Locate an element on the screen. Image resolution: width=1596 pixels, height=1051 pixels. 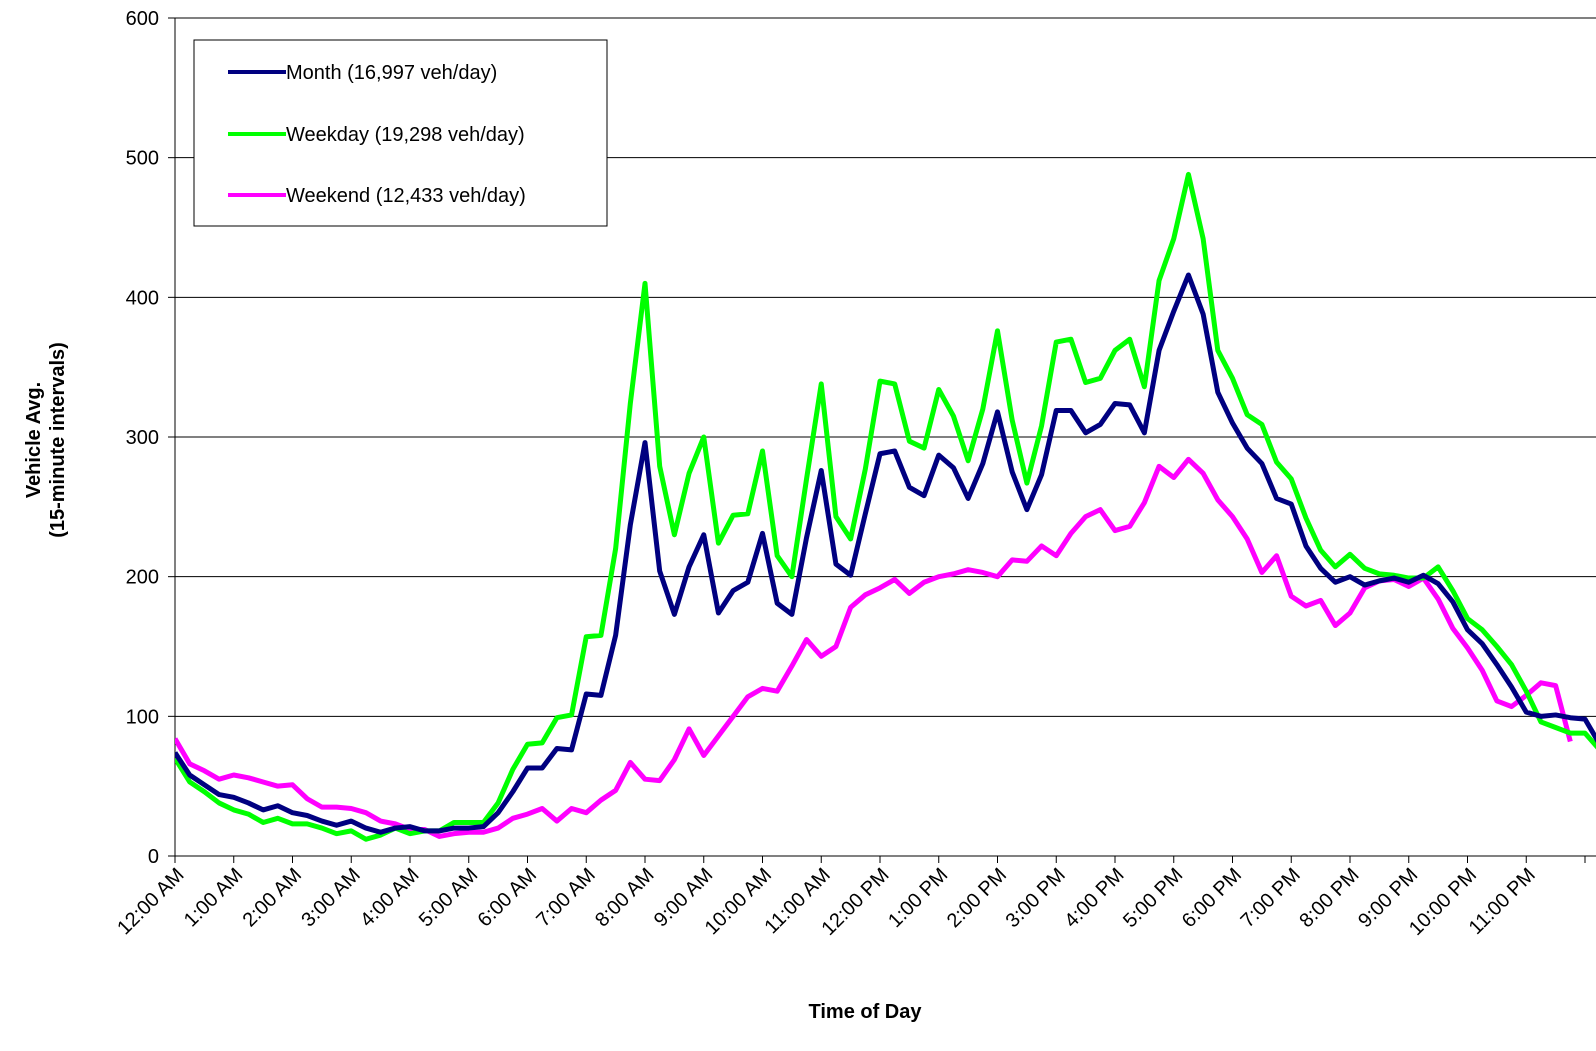
legend-label-month: Month (16,997 veh/day) is located at coordinates (391, 73).